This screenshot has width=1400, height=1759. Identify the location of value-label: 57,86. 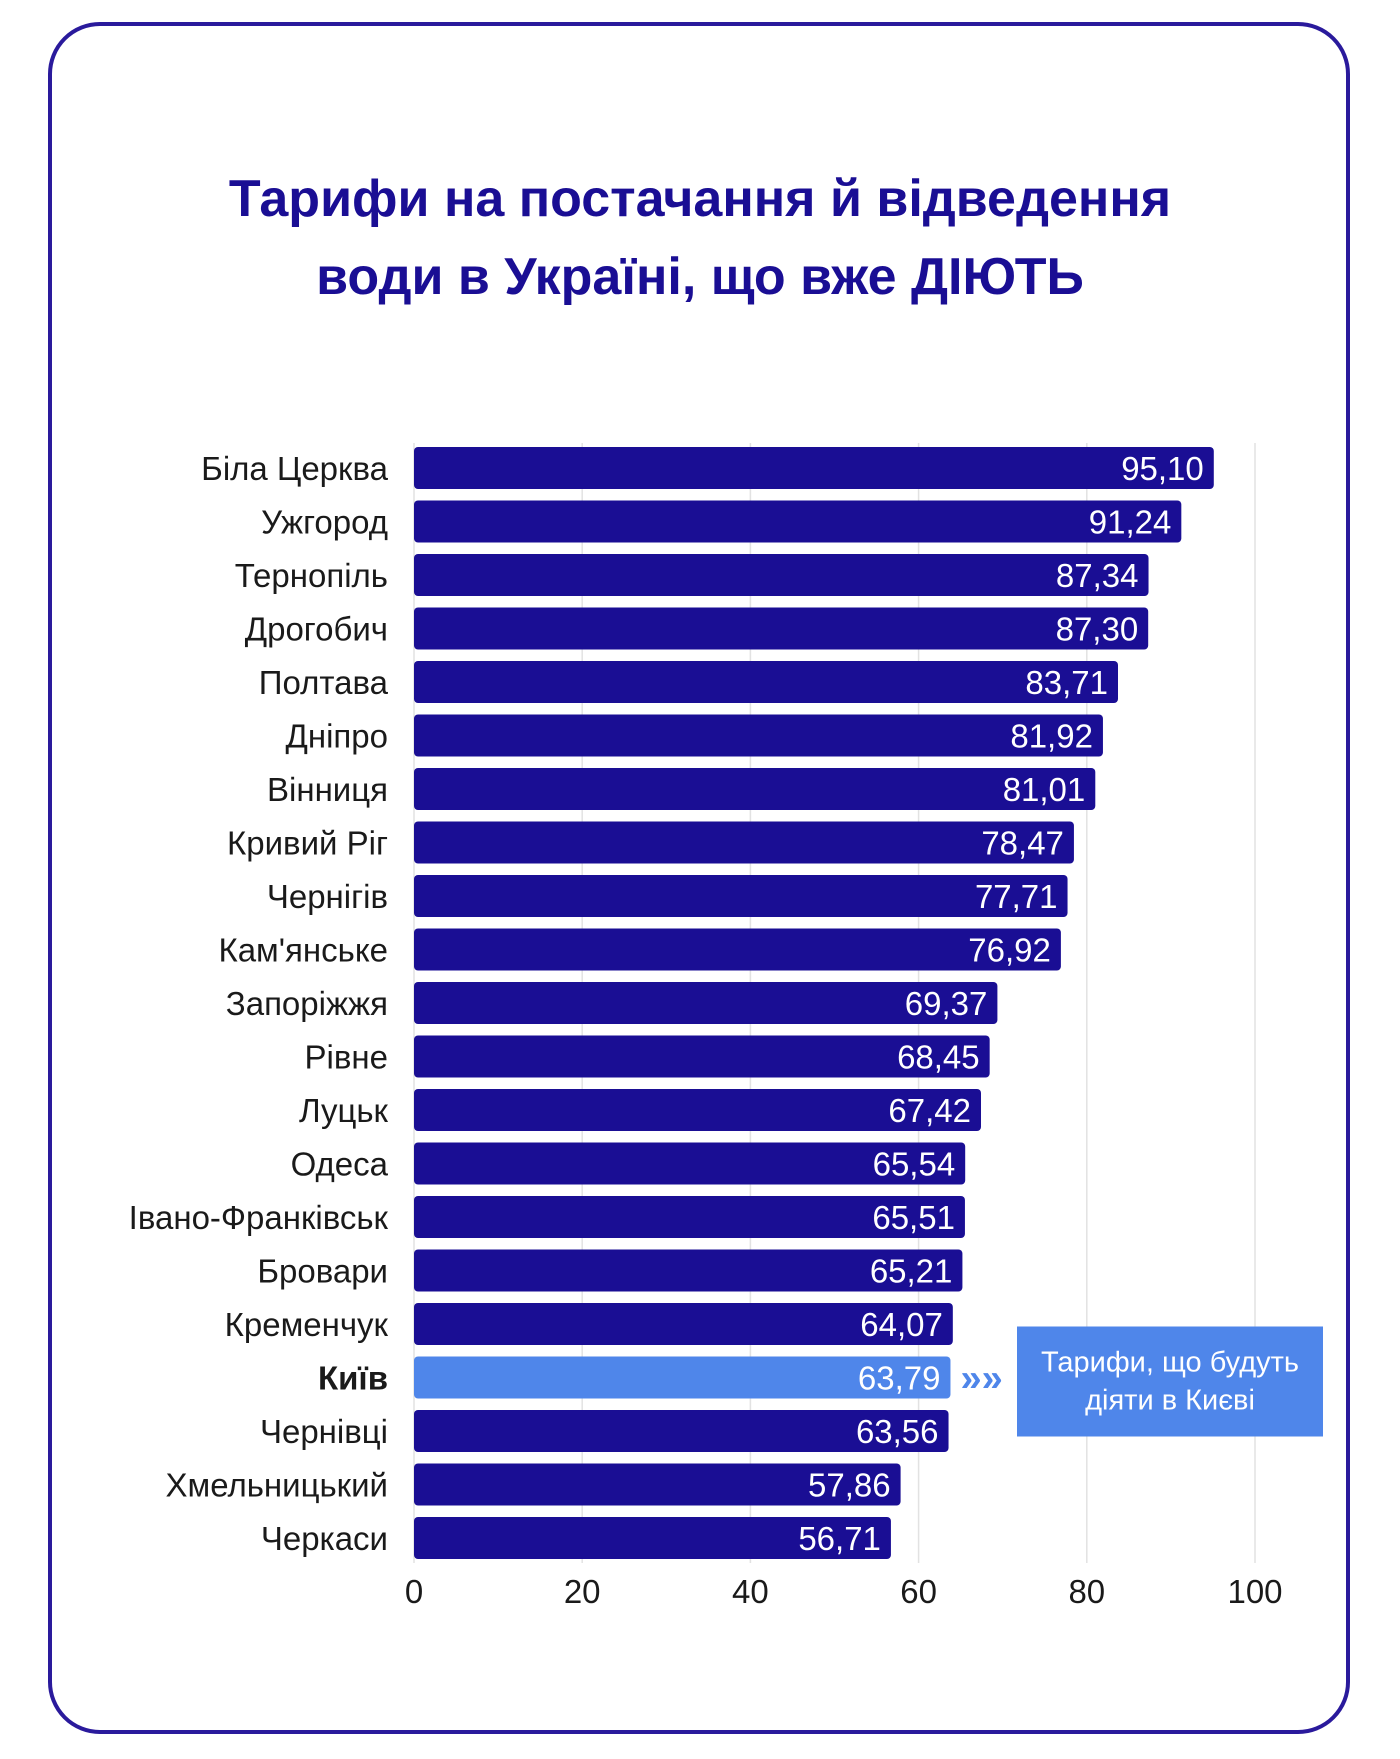
(849, 1485).